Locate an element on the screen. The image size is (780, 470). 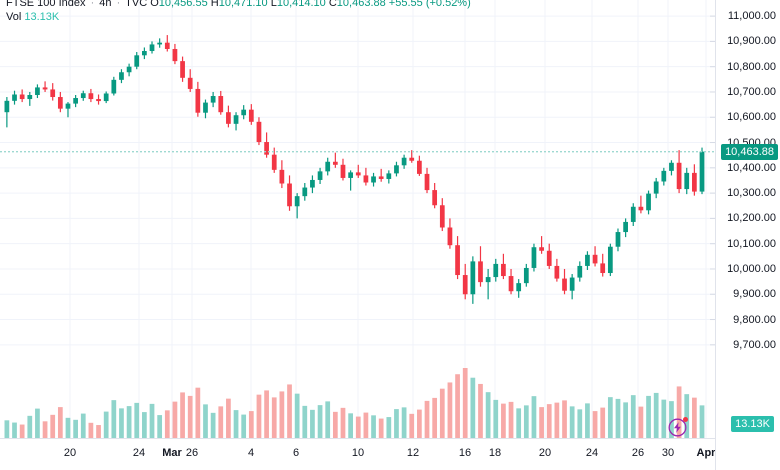
time-axis-tick: 10 is located at coordinates (358, 453).